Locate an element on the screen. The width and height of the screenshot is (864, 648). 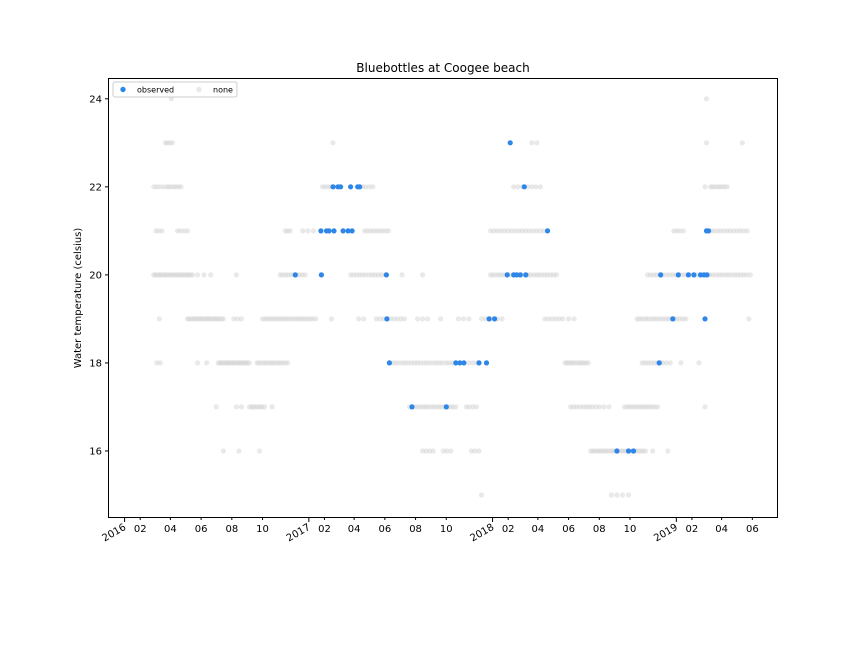
legend-box is located at coordinates (175, 89).